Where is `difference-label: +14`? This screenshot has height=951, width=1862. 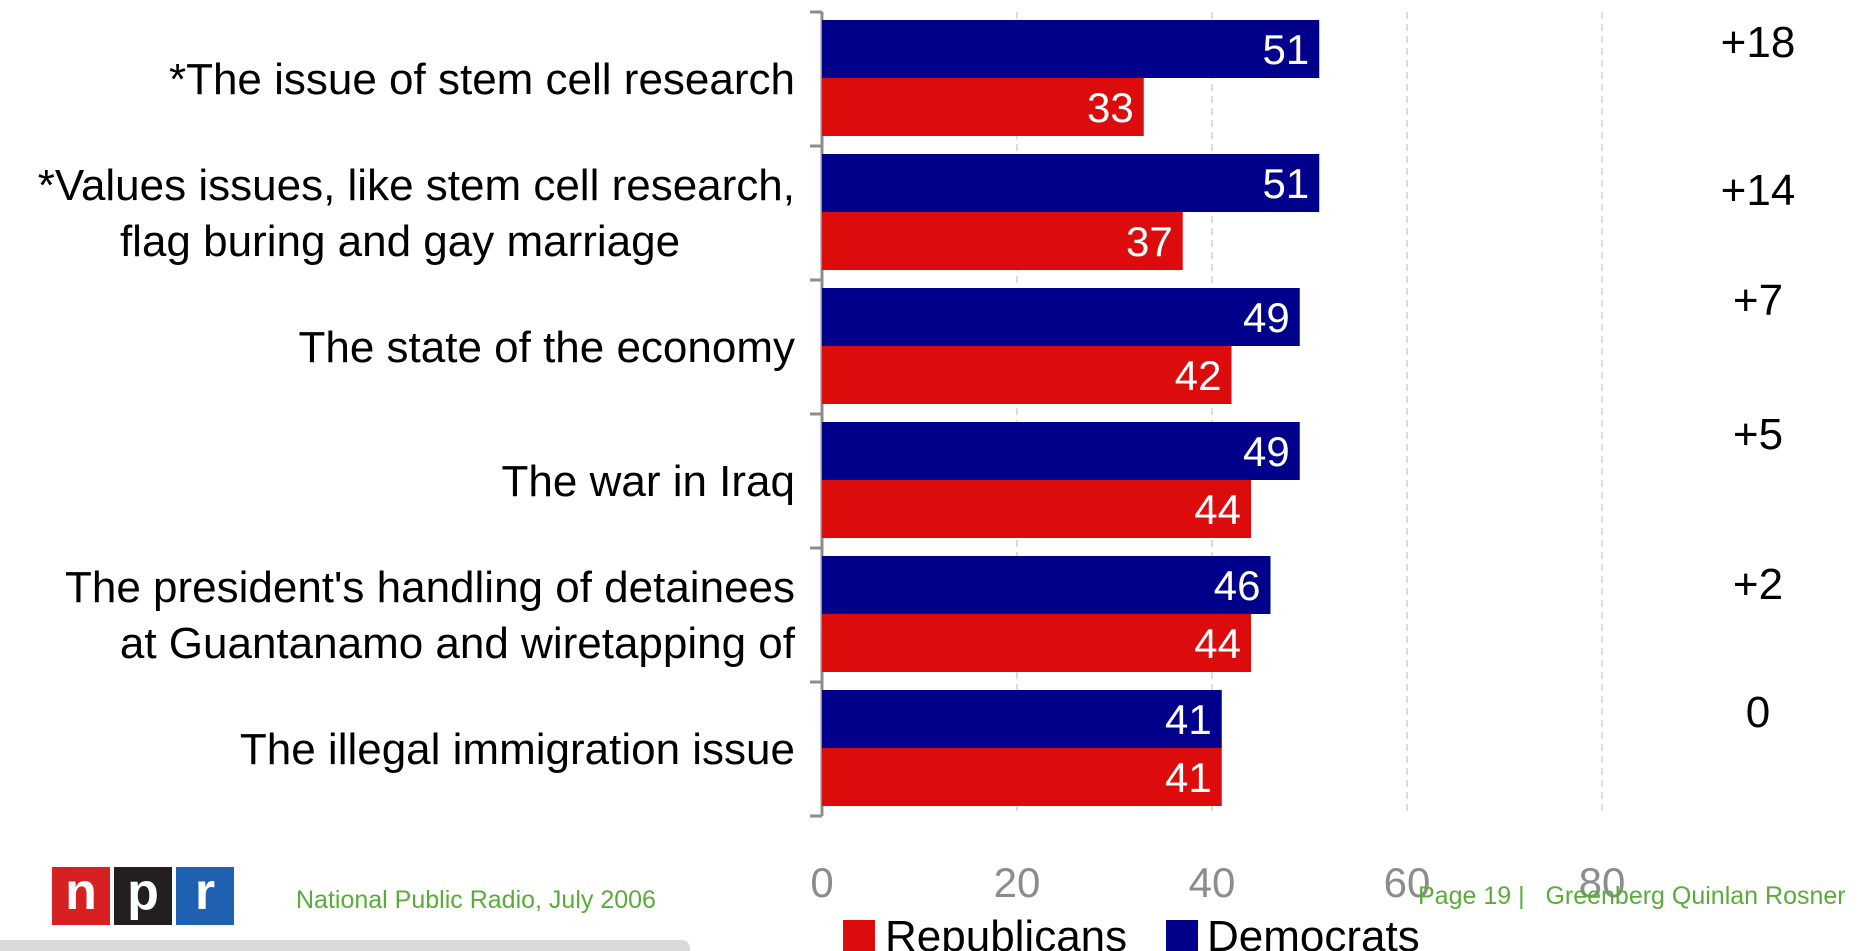 difference-label: +14 is located at coordinates (1758, 190).